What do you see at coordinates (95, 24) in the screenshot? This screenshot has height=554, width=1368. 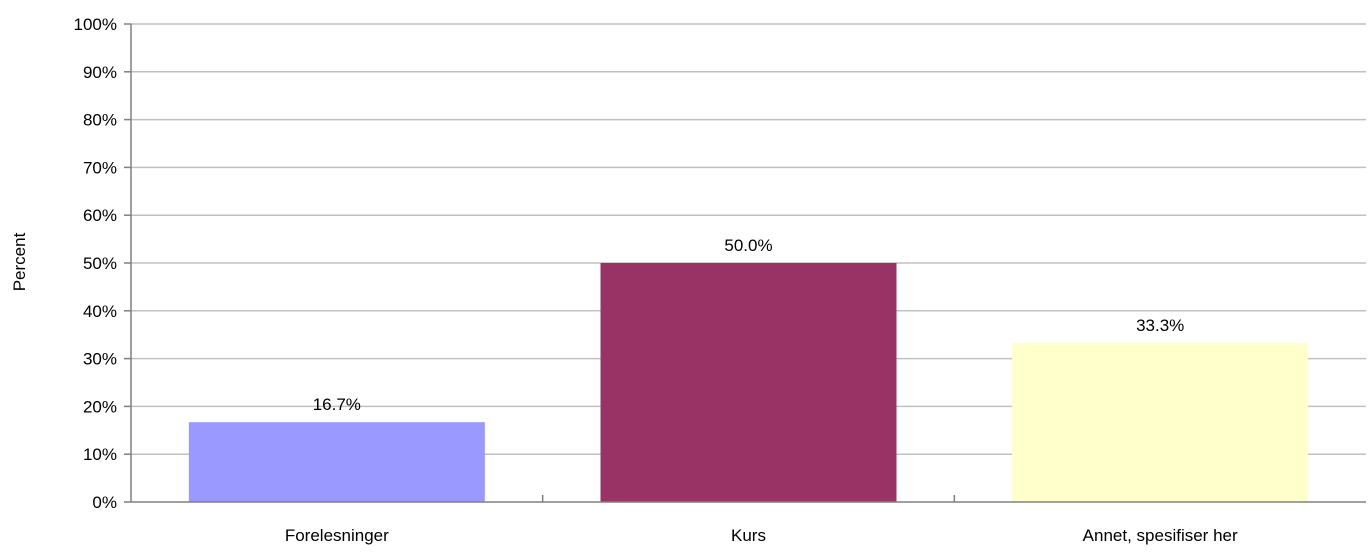 I see `y-tick-label: 100%` at bounding box center [95, 24].